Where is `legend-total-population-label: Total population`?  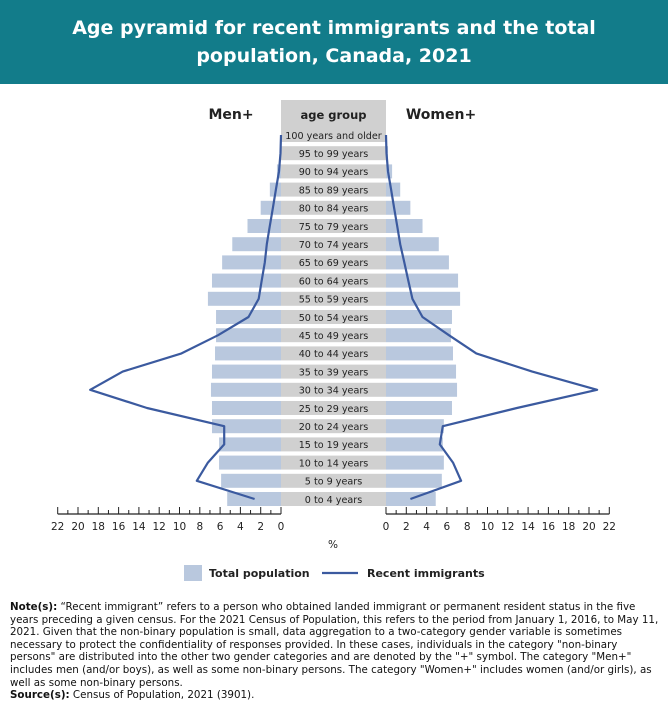
legend-total-population-label: Total population is located at coordinates (259, 573).